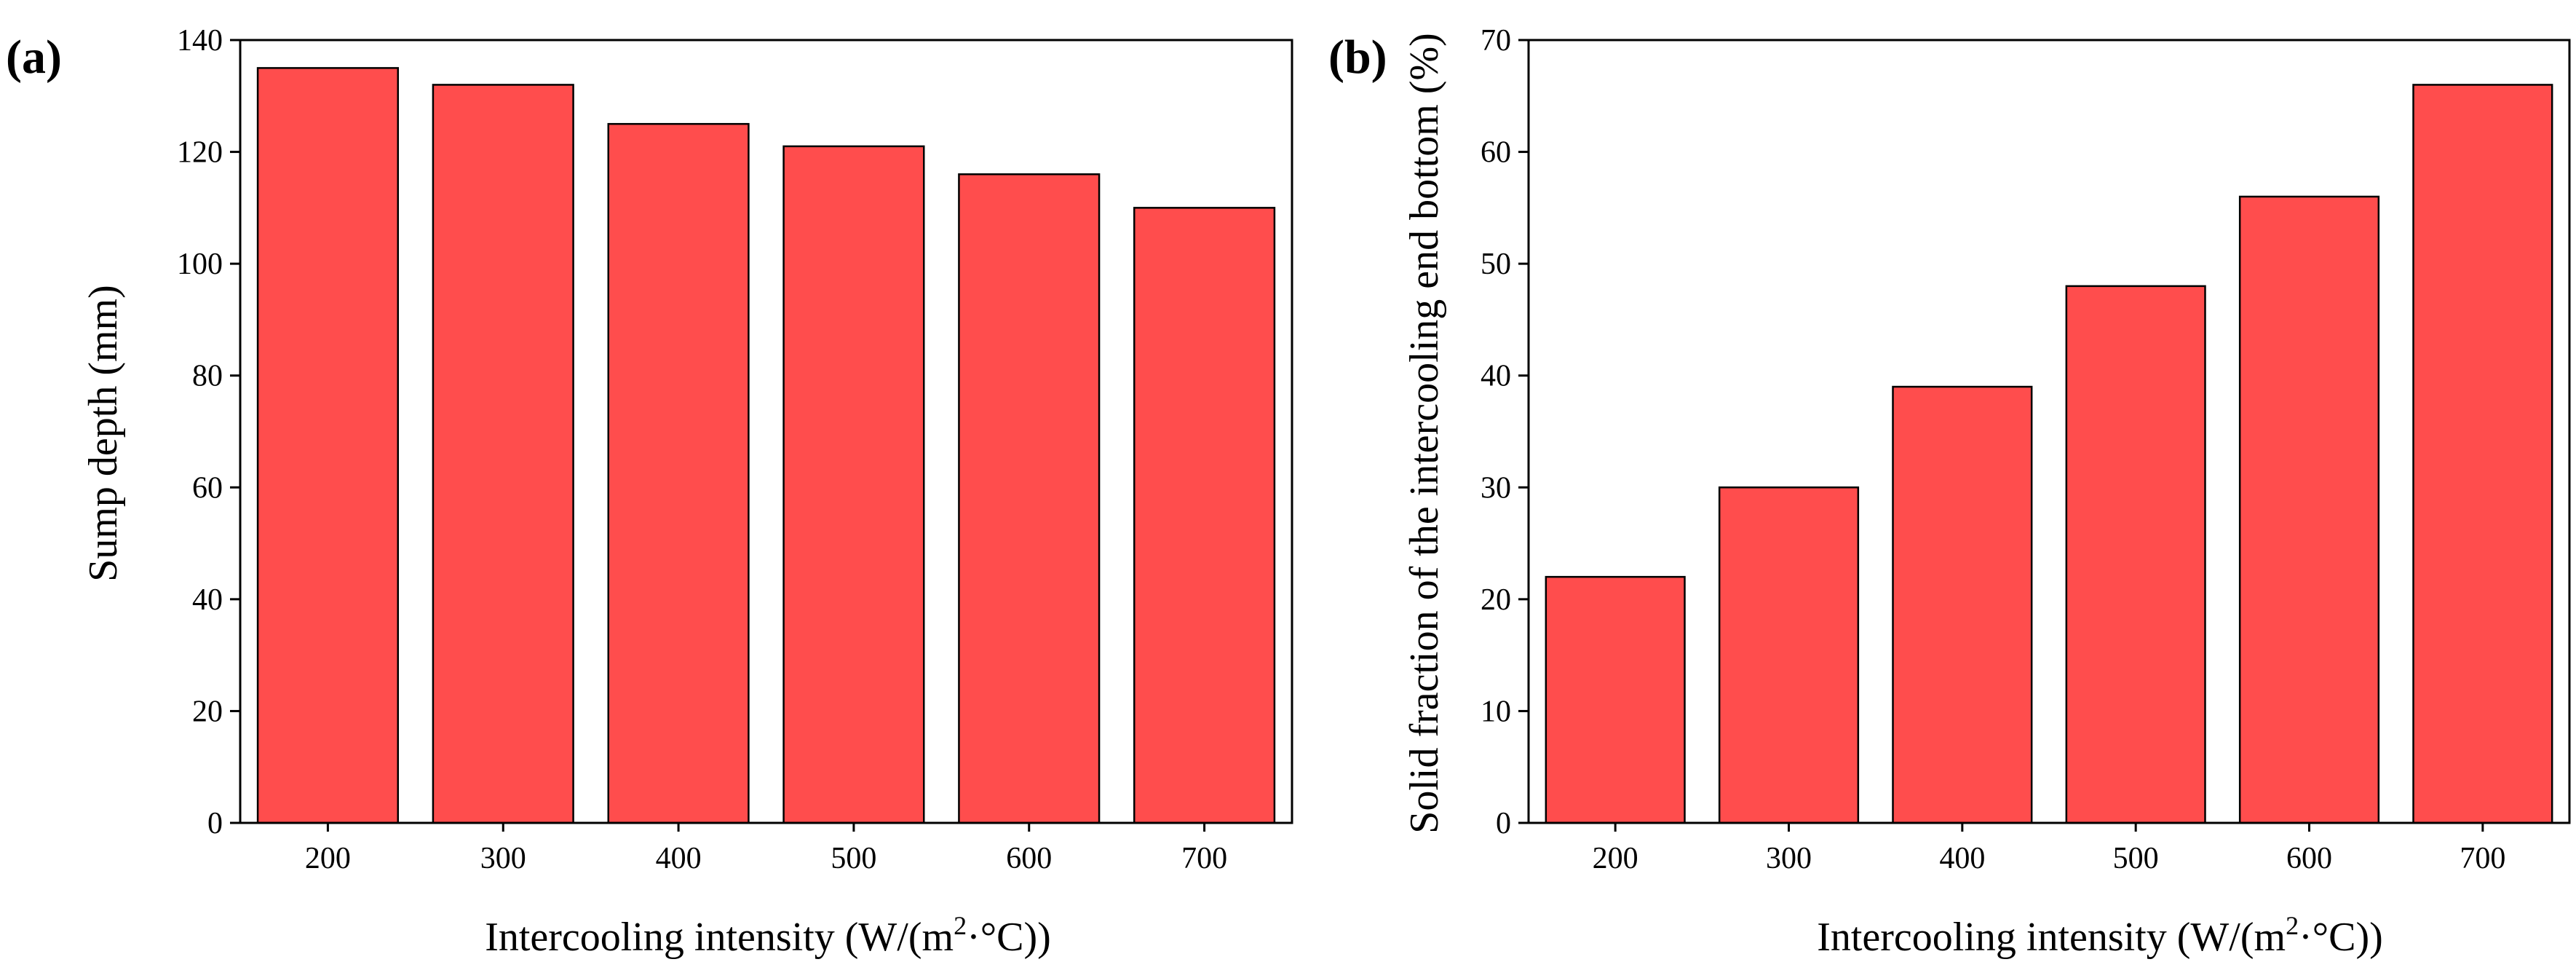 The height and width of the screenshot is (970, 2576). Describe the element at coordinates (2136, 858) in the screenshot. I see `x-tick-label-b-500: 500` at that location.